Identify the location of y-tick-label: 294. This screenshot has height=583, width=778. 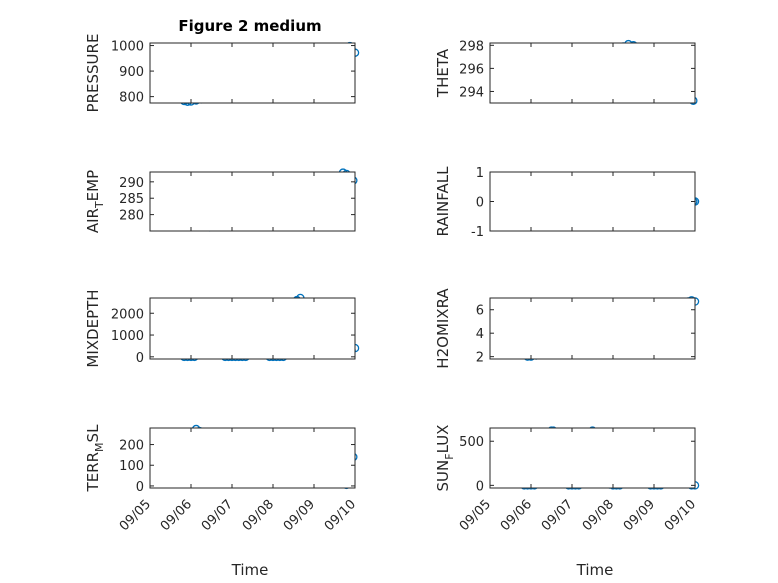
(471, 92).